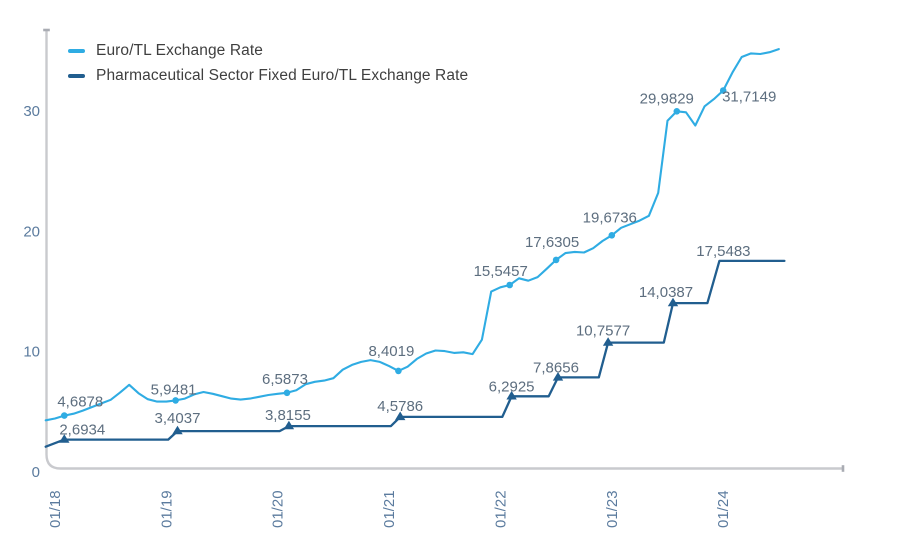  Describe the element at coordinates (667, 98) in the screenshot. I see `data-label: 29,9829` at that location.